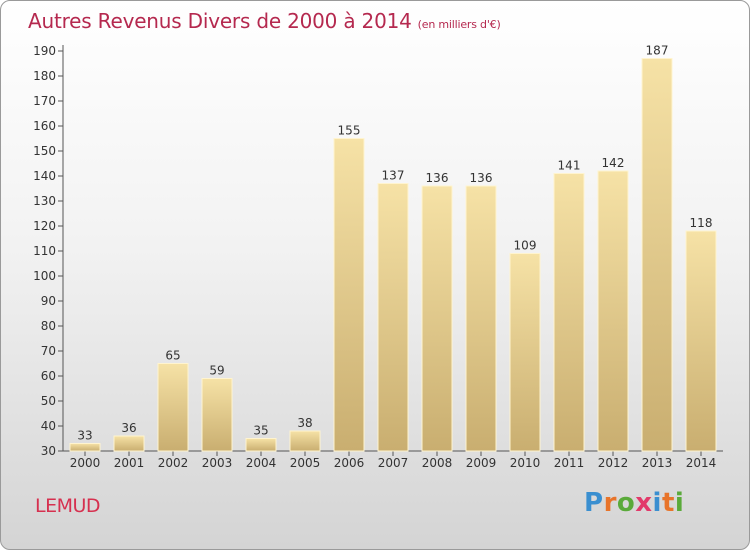  What do you see at coordinates (525, 246) in the screenshot?
I see `data-label: 109` at bounding box center [525, 246].